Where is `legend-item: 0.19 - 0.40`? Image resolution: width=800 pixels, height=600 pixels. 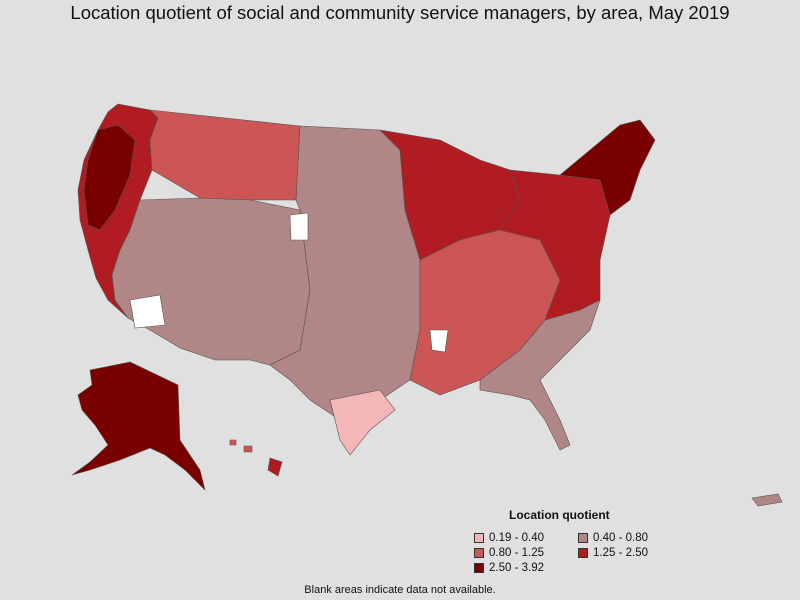
legend-item: 0.19 - 0.40 is located at coordinates (509, 538).